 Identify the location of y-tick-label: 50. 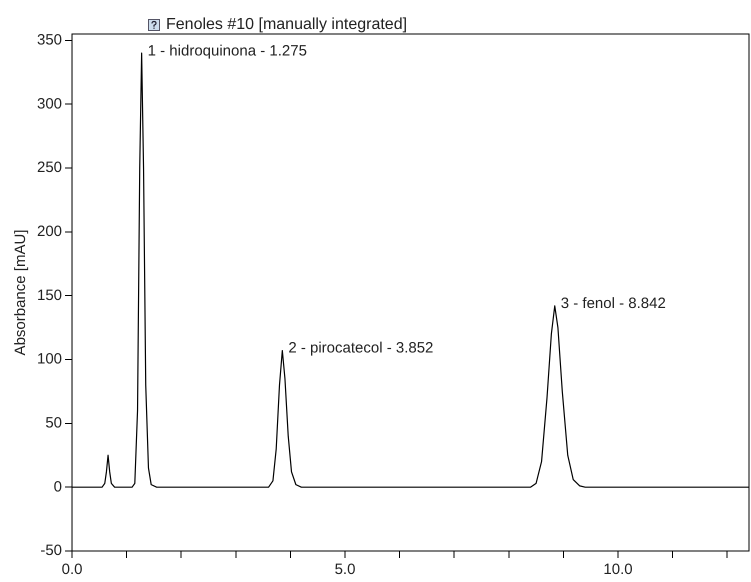
(53, 423).